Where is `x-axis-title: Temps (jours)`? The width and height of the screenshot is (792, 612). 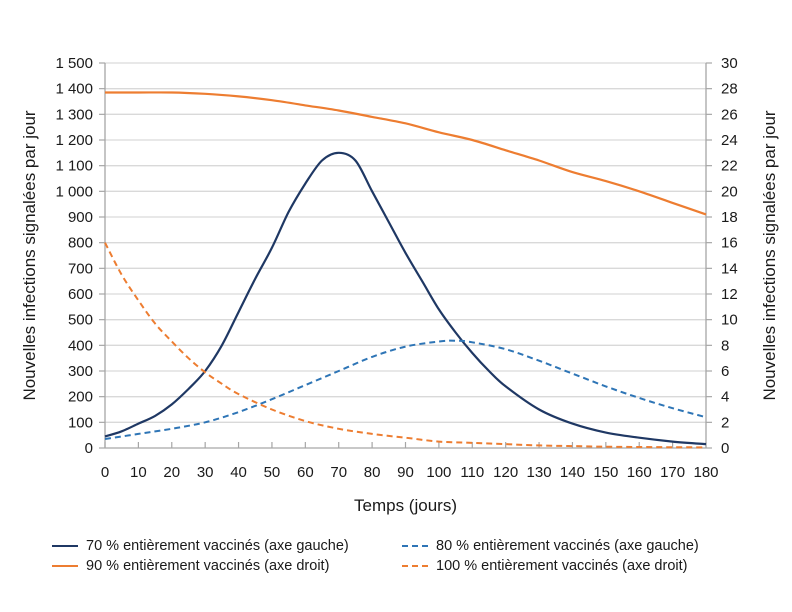 x-axis-title: Temps (jours) is located at coordinates (405, 505).